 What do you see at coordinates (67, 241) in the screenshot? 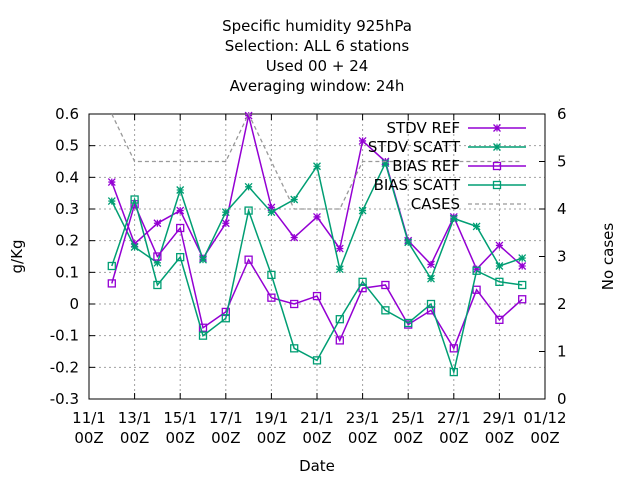
I see `y-tick-label: 0.2` at bounding box center [67, 241].